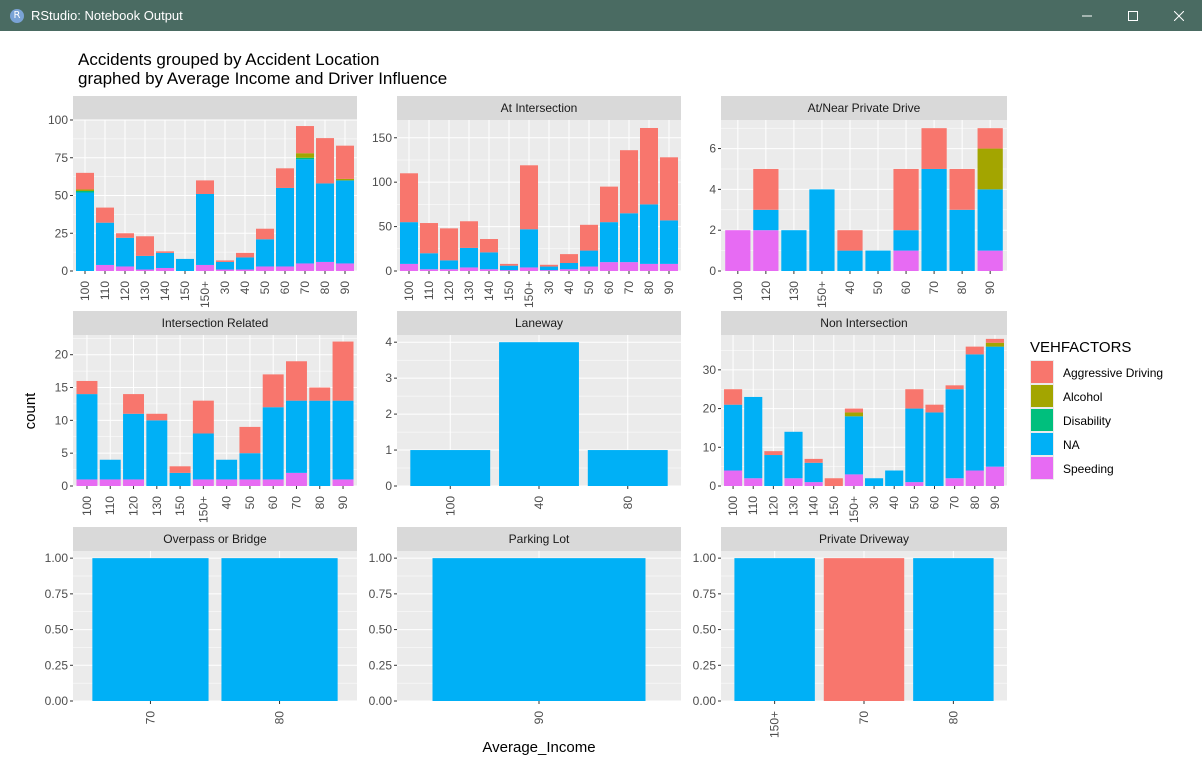  I want to click on bar-at-intersection-30-speeding, so click(549, 270).